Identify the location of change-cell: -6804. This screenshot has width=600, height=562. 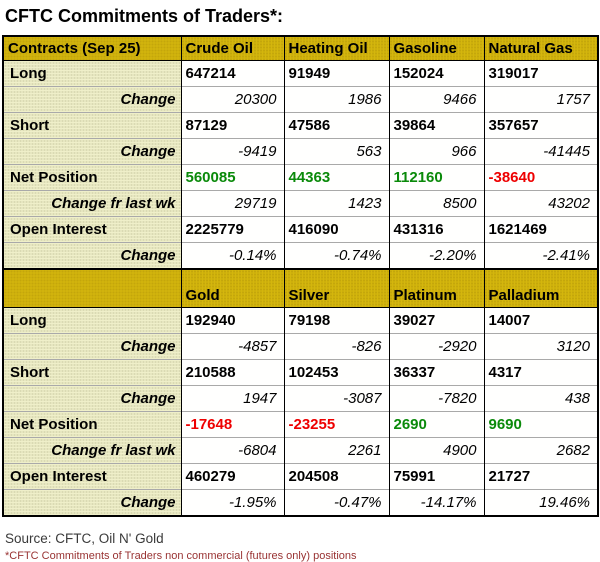
(232, 450).